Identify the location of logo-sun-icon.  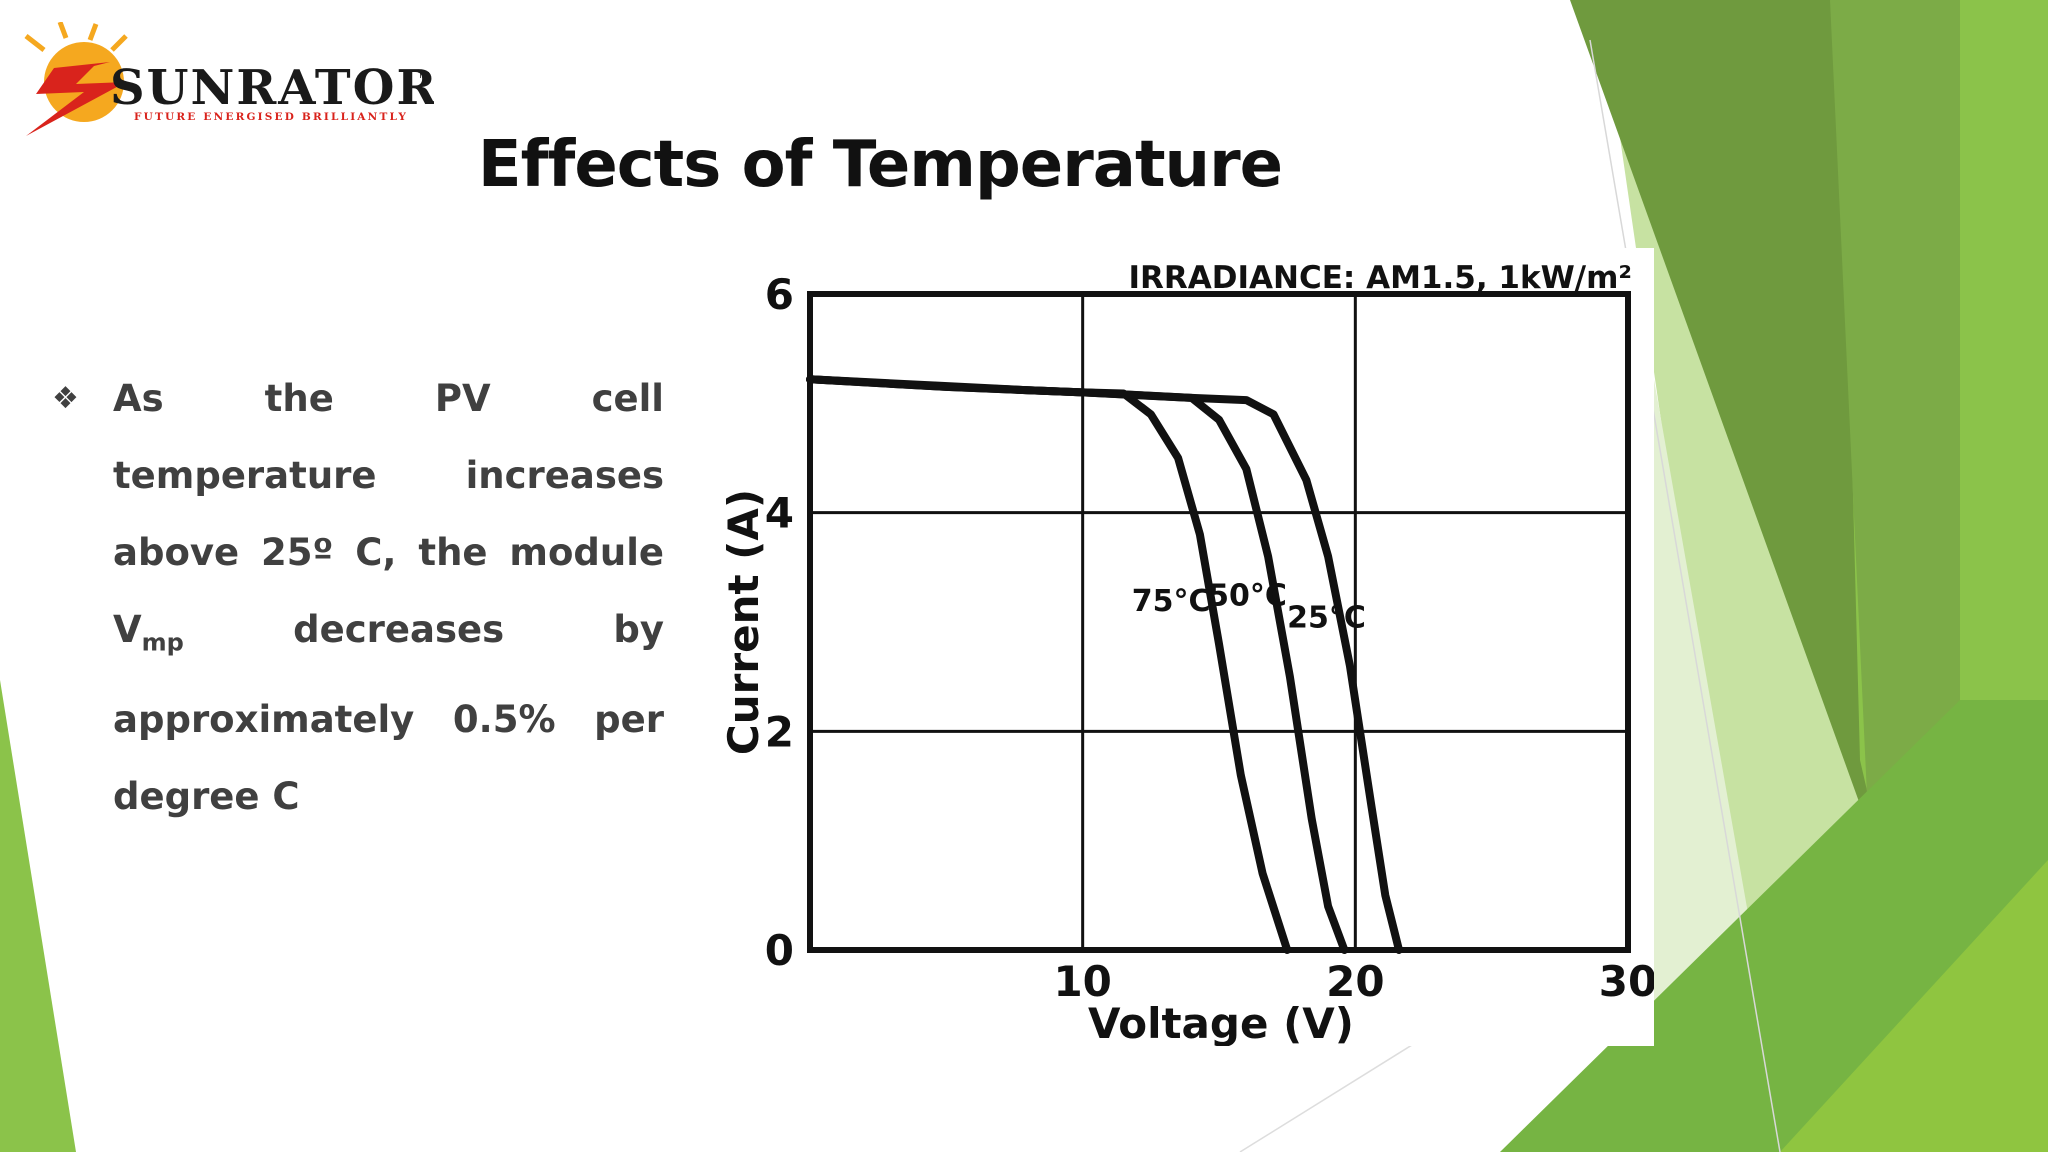
(84, 82).